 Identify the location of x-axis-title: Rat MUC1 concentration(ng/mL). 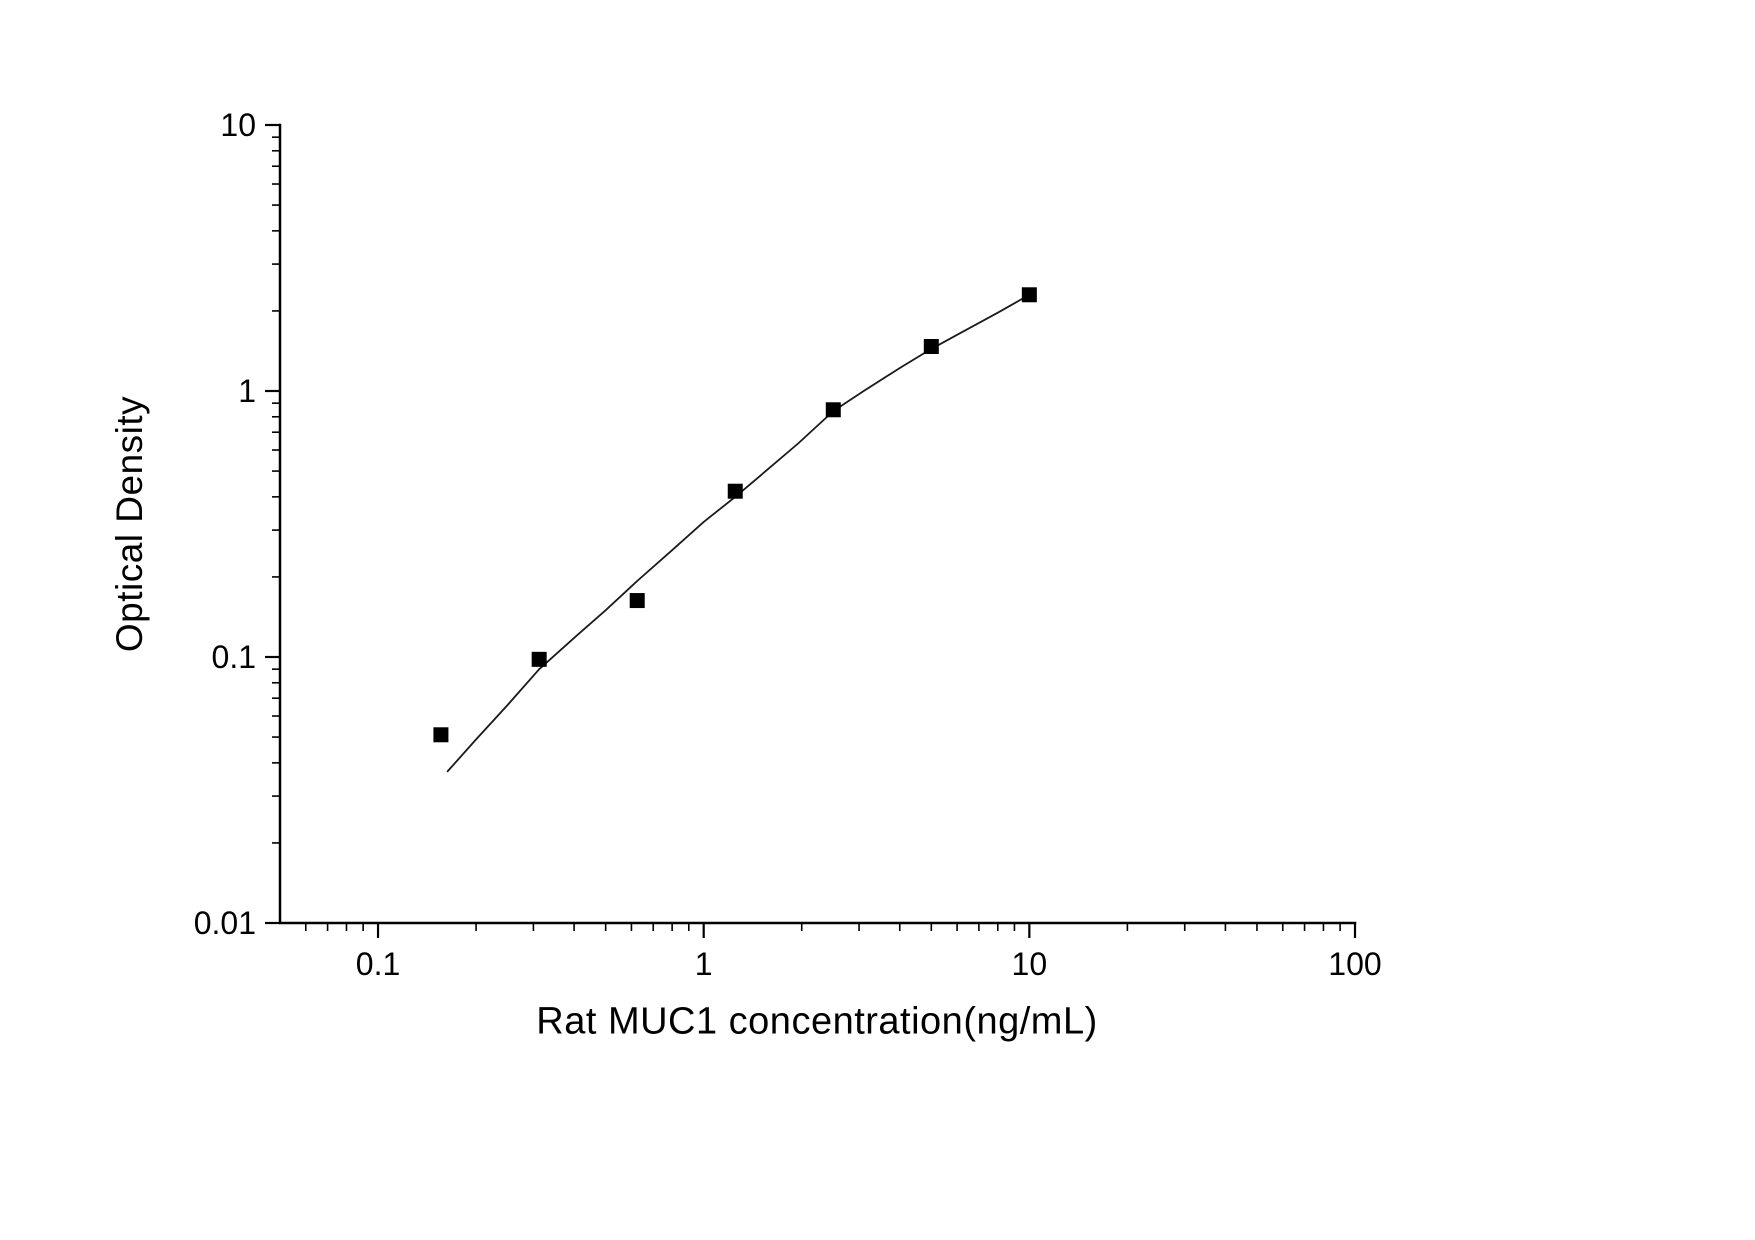
(817, 1021).